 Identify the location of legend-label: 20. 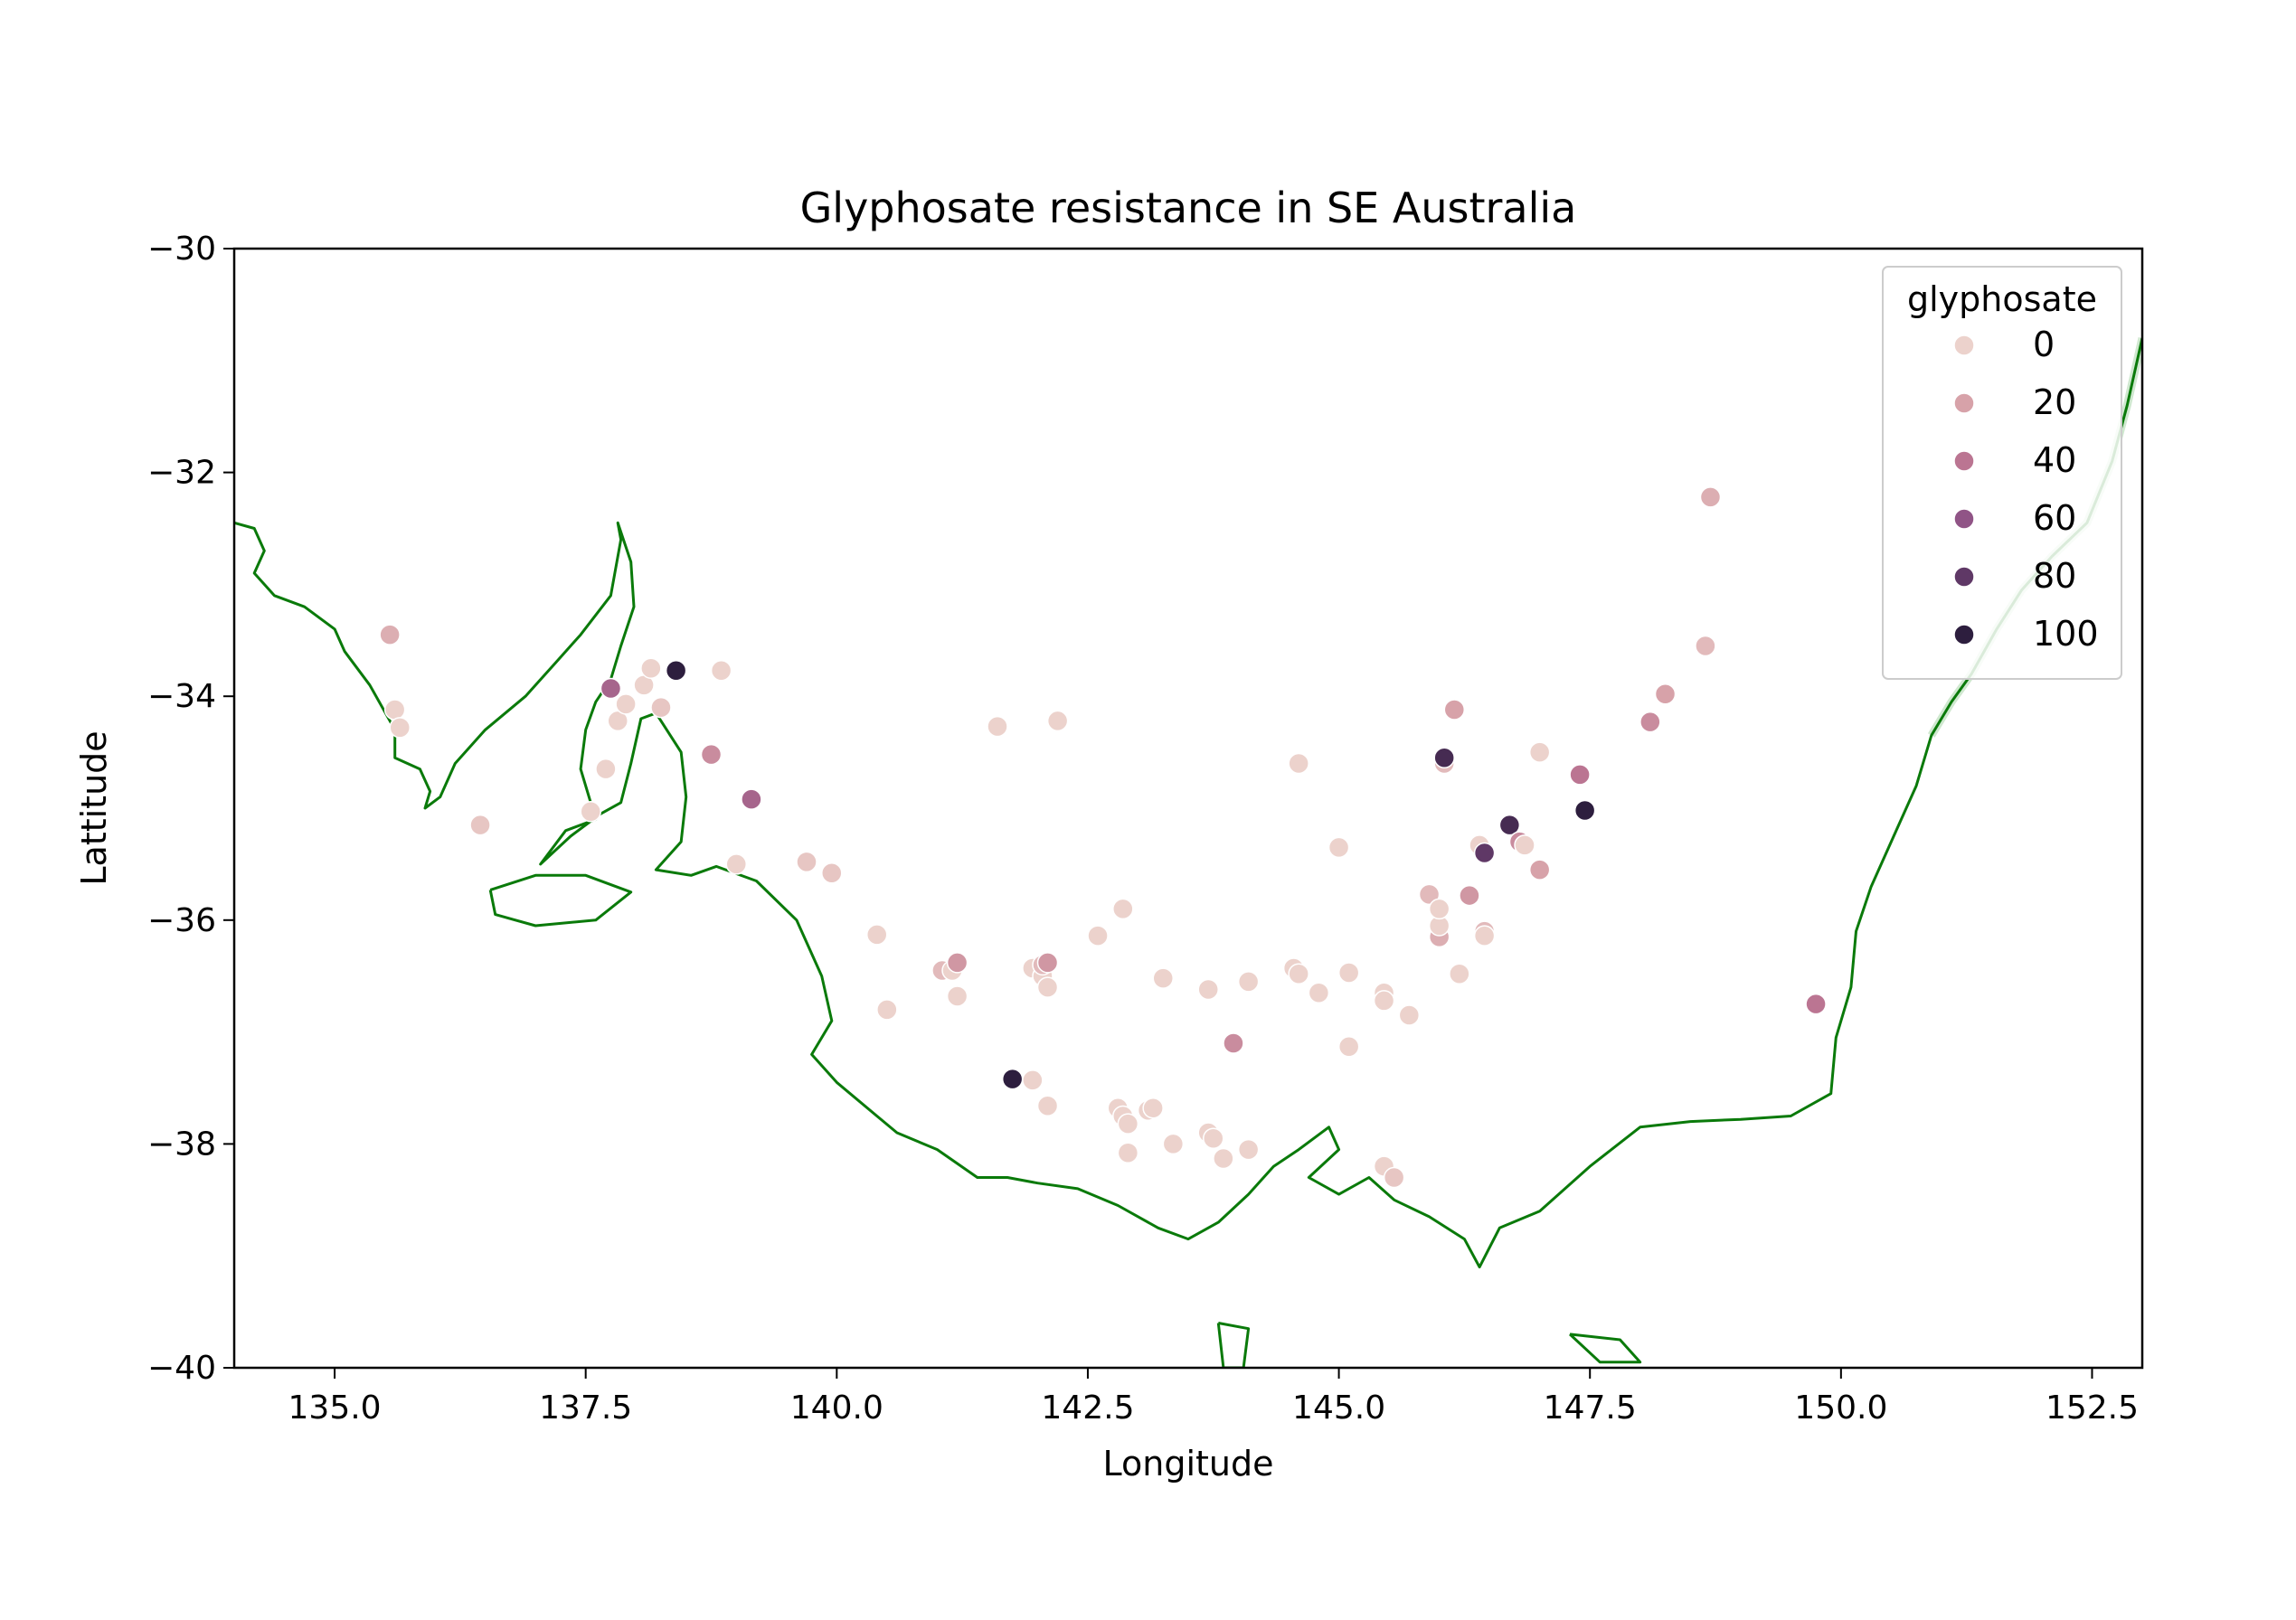
(2054, 402).